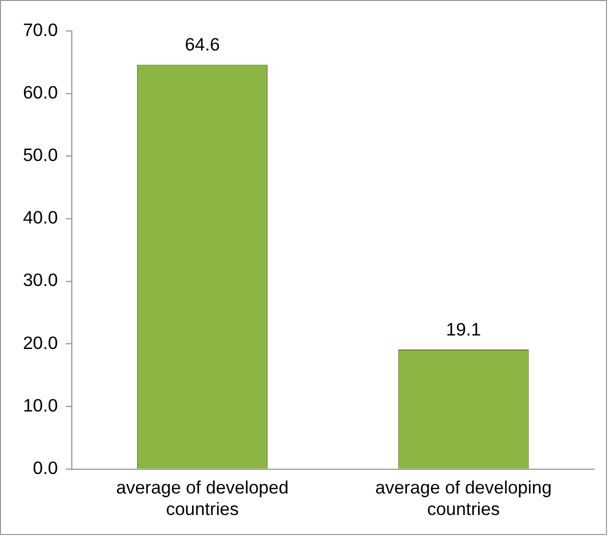 Image resolution: width=609 pixels, height=537 pixels. Describe the element at coordinates (40, 92) in the screenshot. I see `y-tick-label: 60.0` at that location.